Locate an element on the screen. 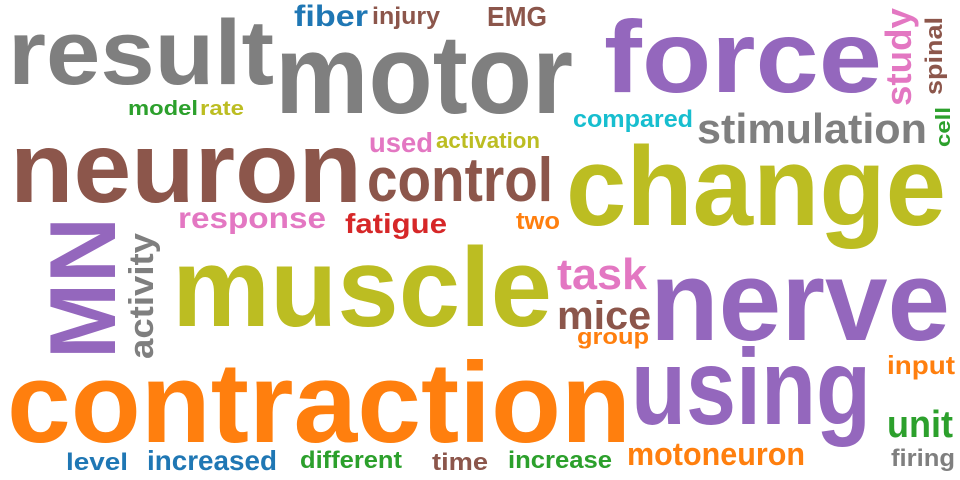  word-firing: firing is located at coordinates (923, 458).